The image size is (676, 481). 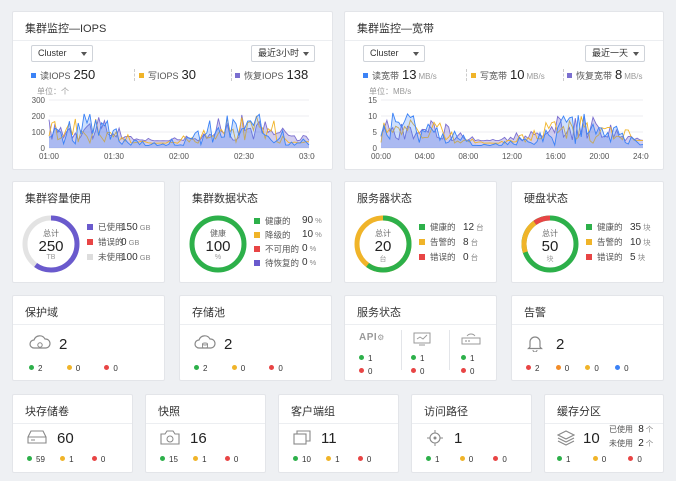 What do you see at coordinates (458, 438) in the screenshot?
I see `access-path-count: 1` at bounding box center [458, 438].